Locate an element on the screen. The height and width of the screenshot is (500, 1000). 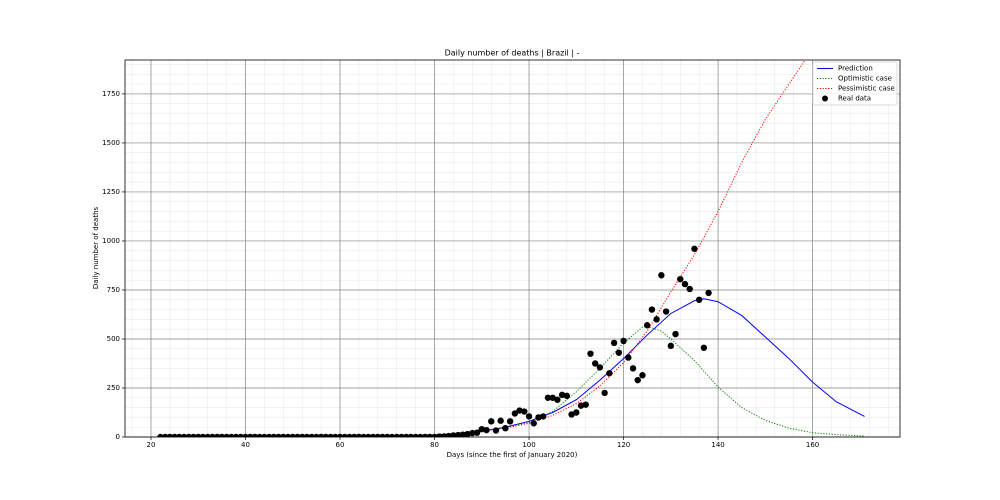
x-axis-label: Days (since the first of January 2020) is located at coordinates (512, 455).